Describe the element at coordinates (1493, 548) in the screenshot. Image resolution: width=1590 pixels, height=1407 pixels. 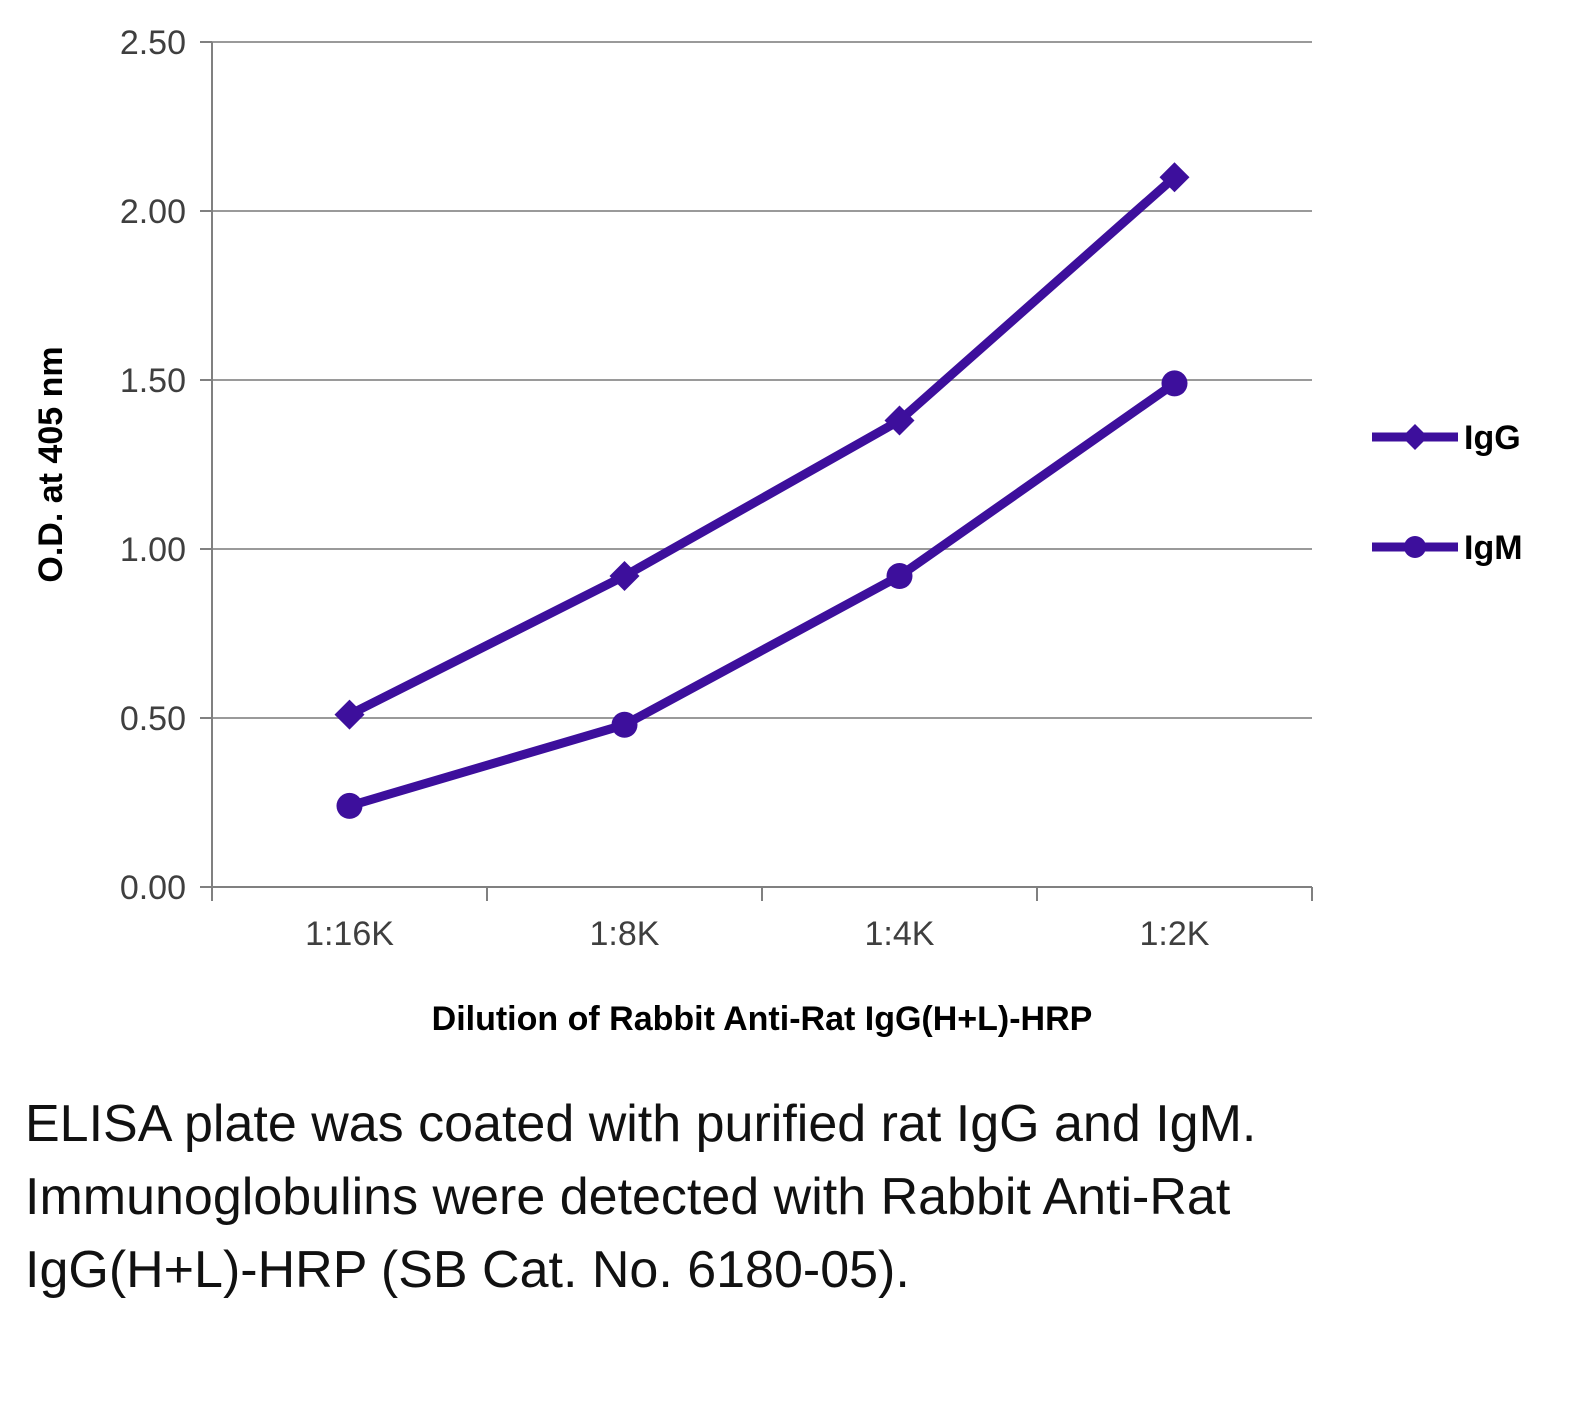
I see `legend-label-igm: IgM` at that location.